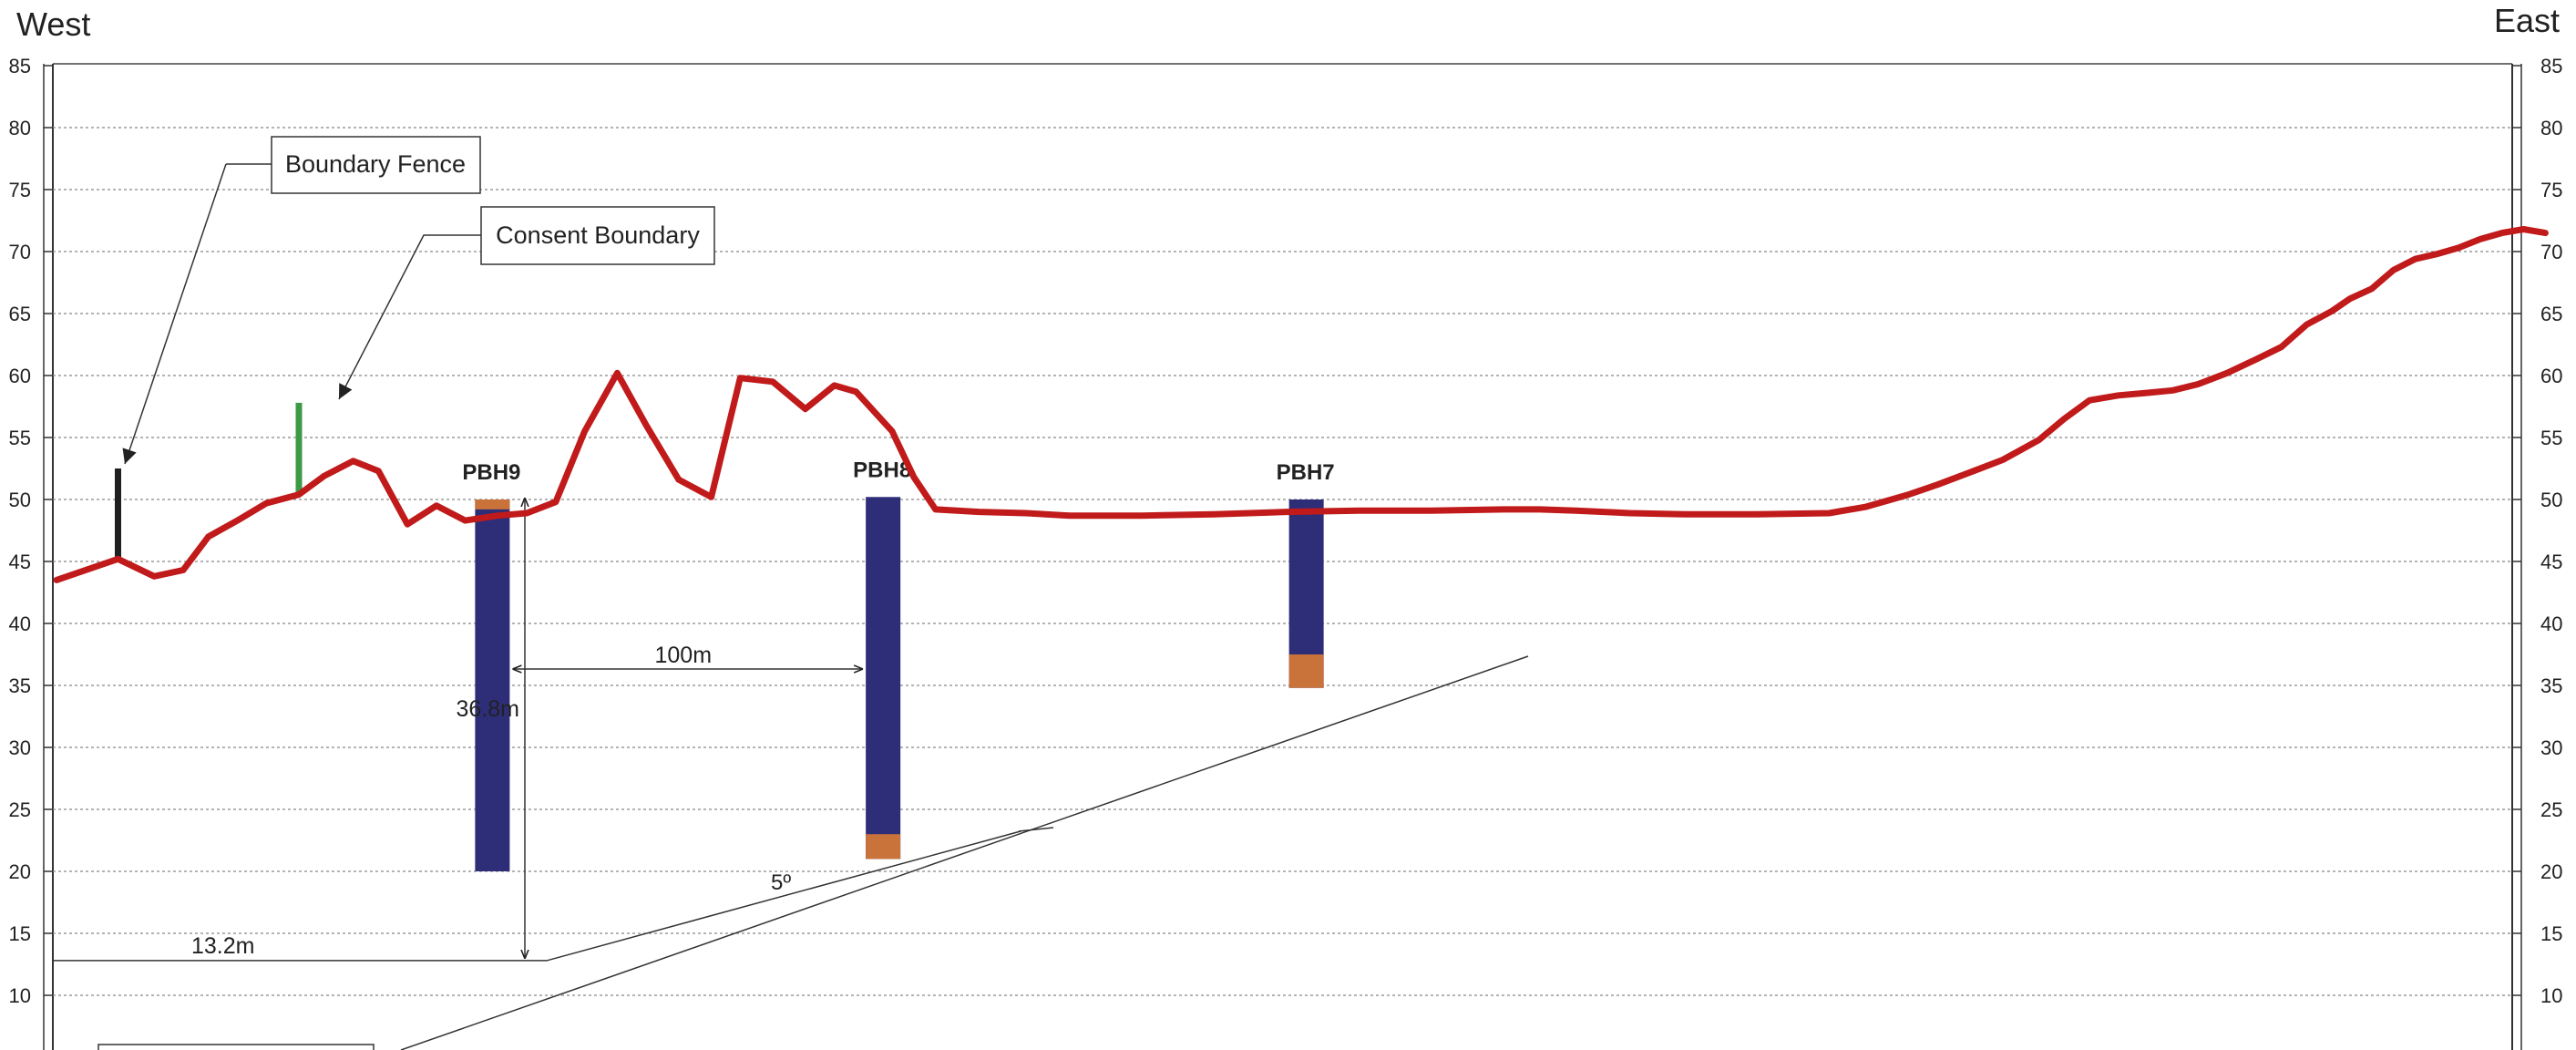  Describe the element at coordinates (20, 623) in the screenshot. I see `left-tick-label-40: 40` at that location.